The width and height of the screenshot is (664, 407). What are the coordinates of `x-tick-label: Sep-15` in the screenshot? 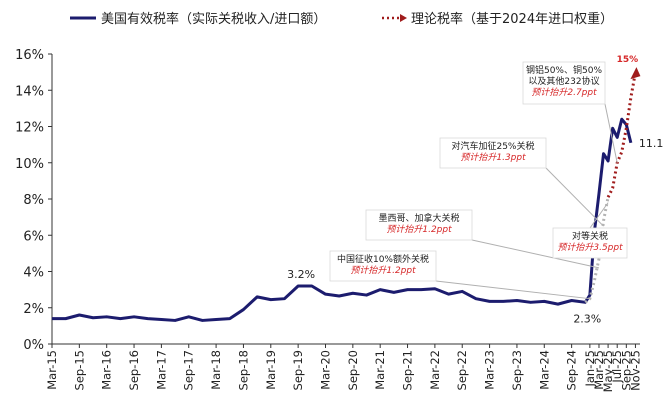 It's located at (79, 370).